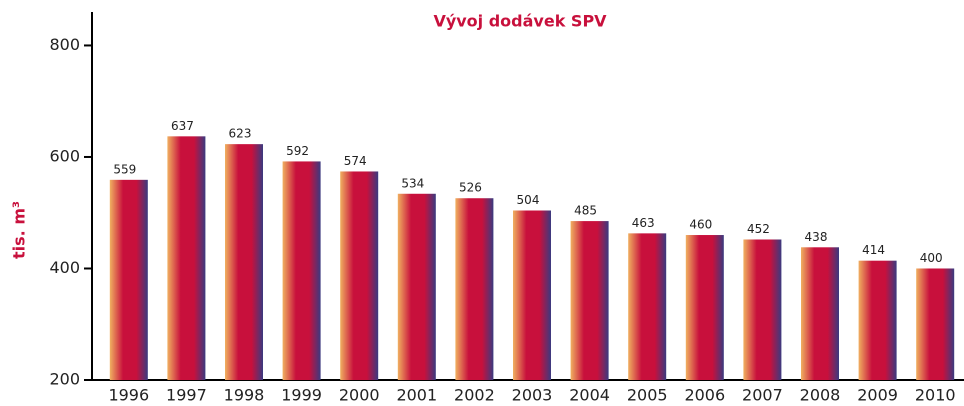  Describe the element at coordinates (124, 169) in the screenshot. I see `value-label: 559` at that location.